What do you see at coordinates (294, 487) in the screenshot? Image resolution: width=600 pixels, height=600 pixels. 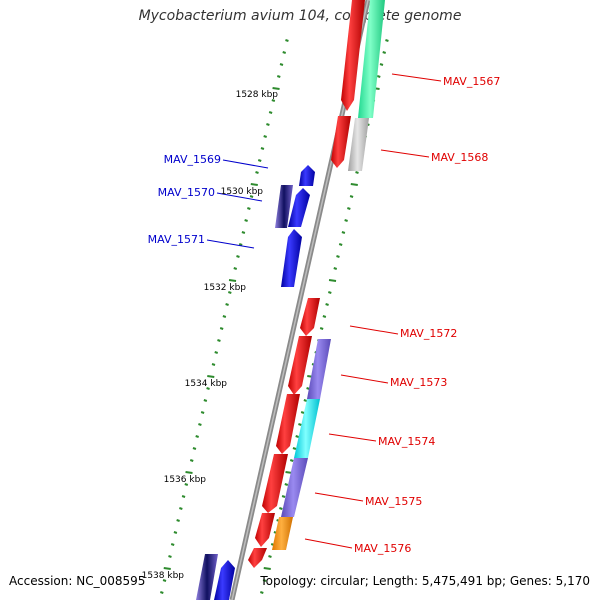 I see `gene-mav-1575b-feature` at bounding box center [294, 487].